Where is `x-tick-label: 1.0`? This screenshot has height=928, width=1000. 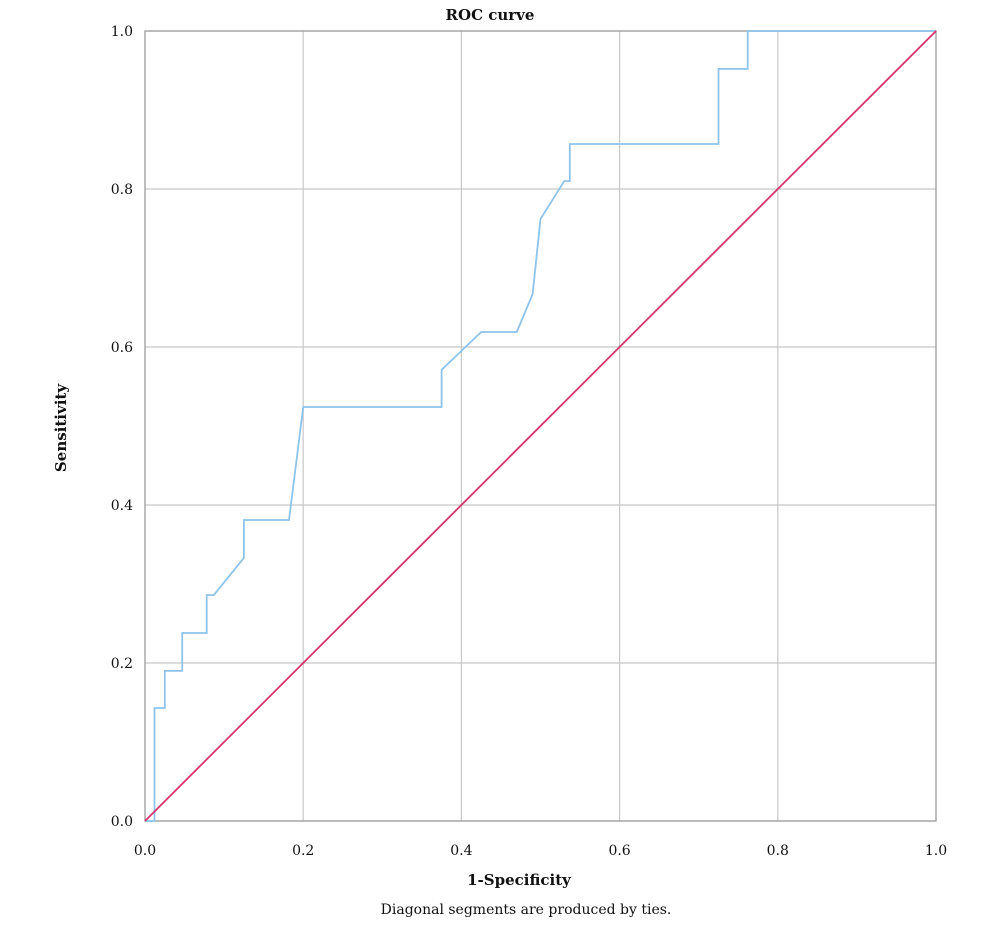 x-tick-label: 1.0 is located at coordinates (936, 851).